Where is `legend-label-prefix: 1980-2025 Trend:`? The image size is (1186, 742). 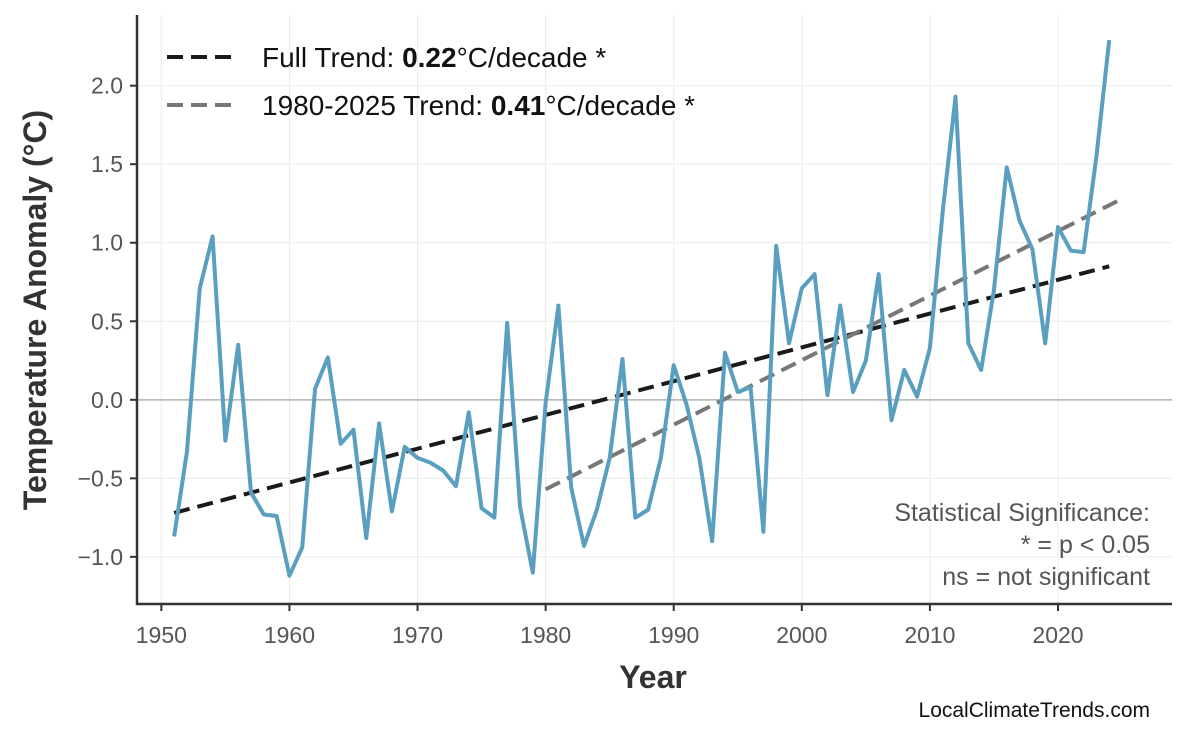
legend-label-prefix: 1980-2025 Trend: is located at coordinates (376, 105).